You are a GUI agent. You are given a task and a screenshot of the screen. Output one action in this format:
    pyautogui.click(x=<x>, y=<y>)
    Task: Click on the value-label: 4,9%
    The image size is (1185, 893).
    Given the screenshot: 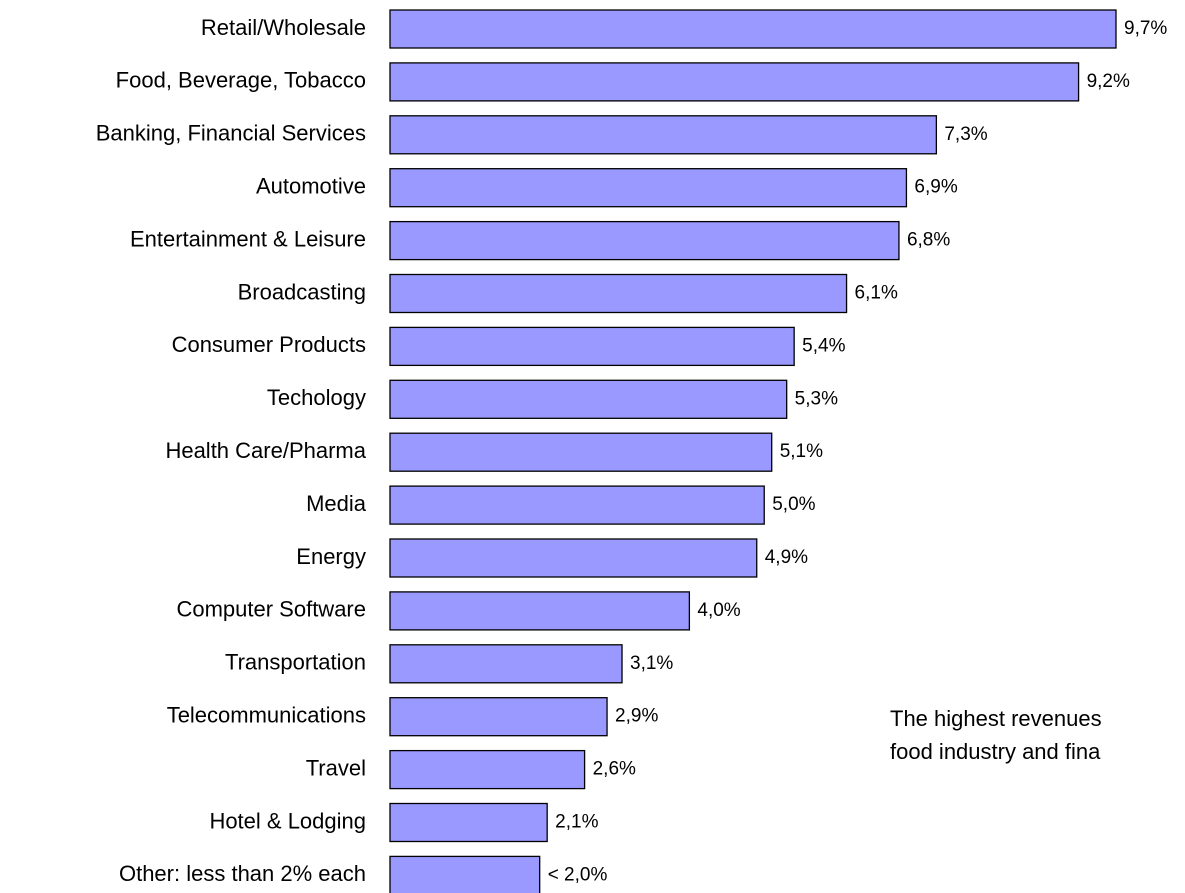 What is the action you would take?
    pyautogui.click(x=786, y=557)
    